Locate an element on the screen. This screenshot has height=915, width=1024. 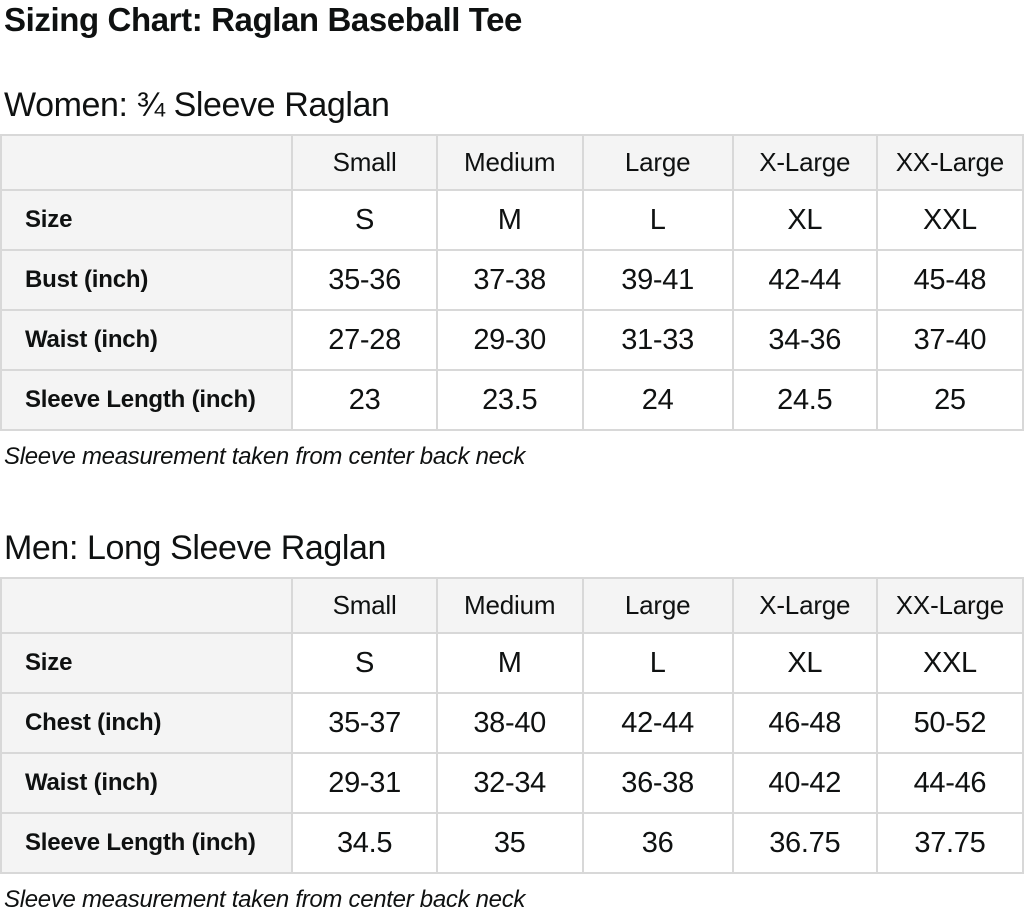
women-section-heading: Women: ¾ Sleeve Raglan is located at coordinates (197, 105).